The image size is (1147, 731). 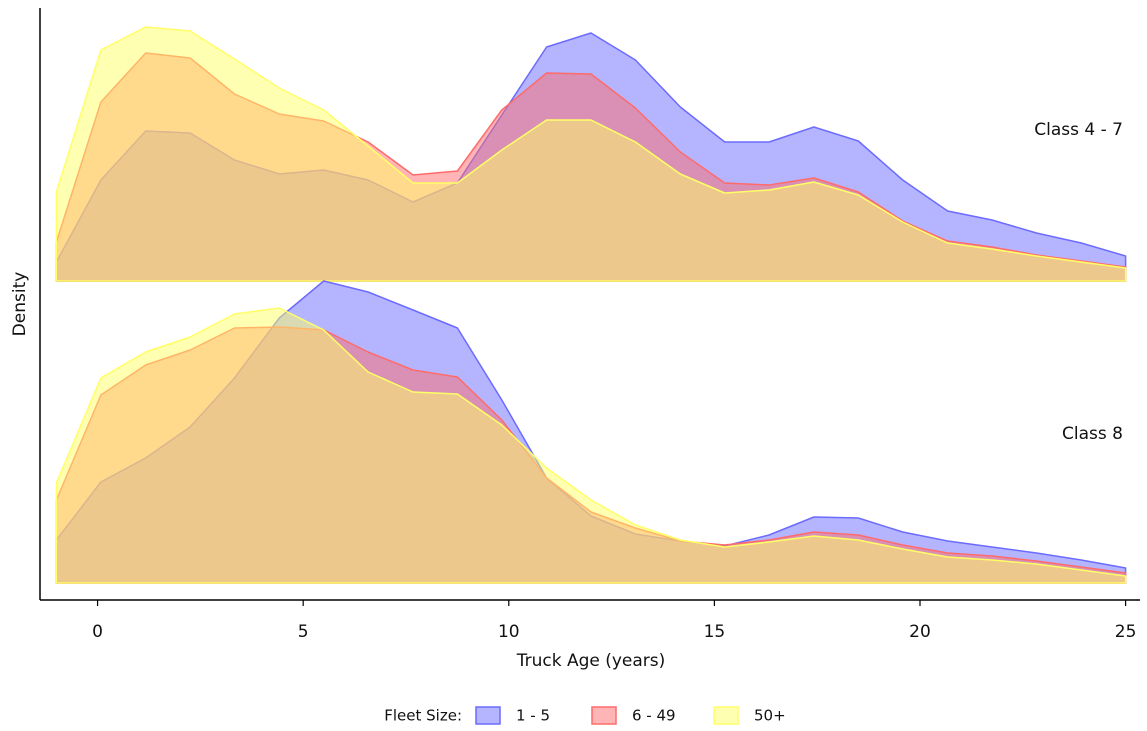 I want to click on x-tick-label: 10, so click(x=509, y=632).